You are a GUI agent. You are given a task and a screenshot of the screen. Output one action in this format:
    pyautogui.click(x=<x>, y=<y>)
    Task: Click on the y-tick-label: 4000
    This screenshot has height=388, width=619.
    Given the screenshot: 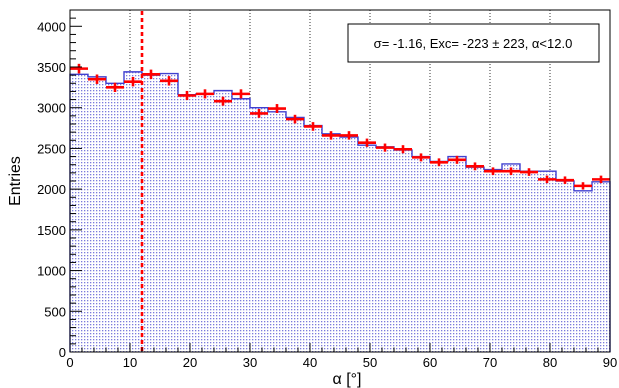 What is the action you would take?
    pyautogui.click(x=51, y=26)
    